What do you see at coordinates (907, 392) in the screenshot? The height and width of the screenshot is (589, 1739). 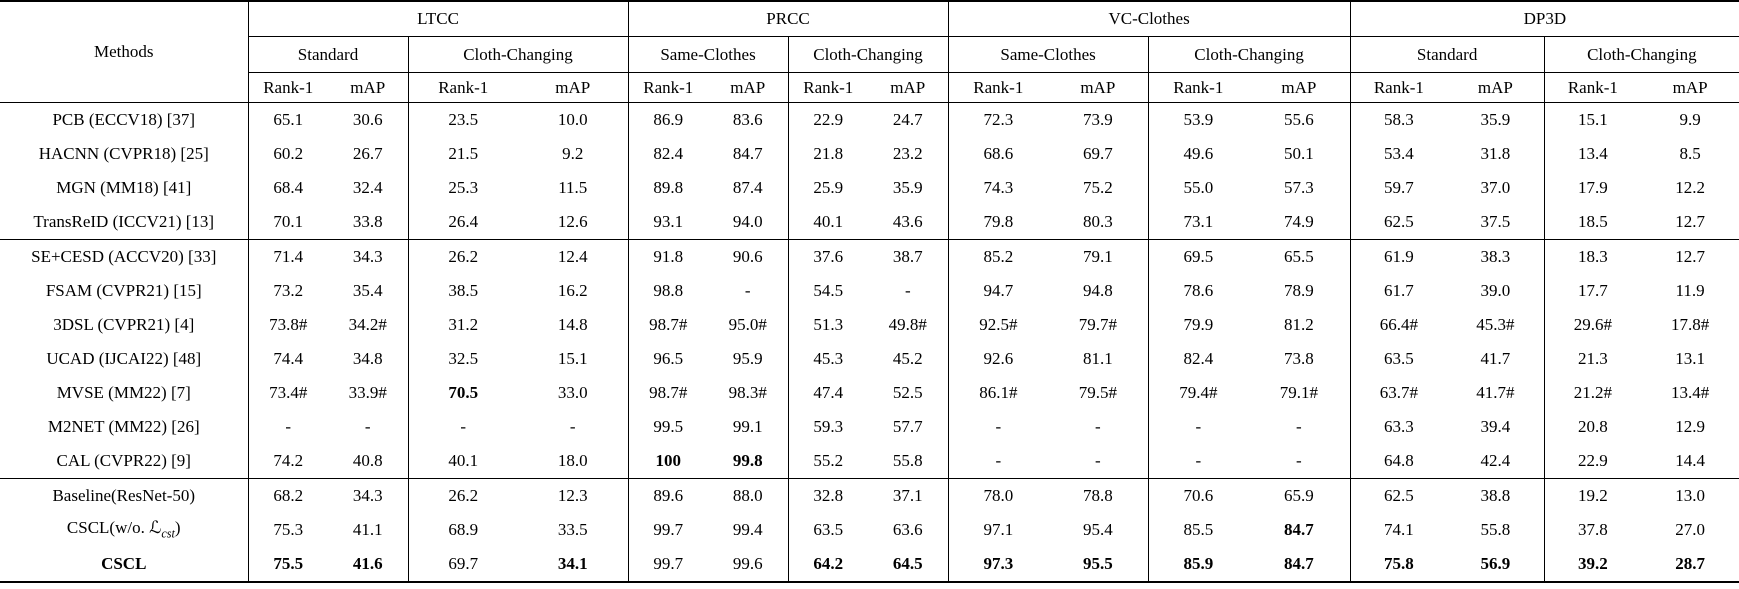 I see `value-cell: 52.5` at bounding box center [907, 392].